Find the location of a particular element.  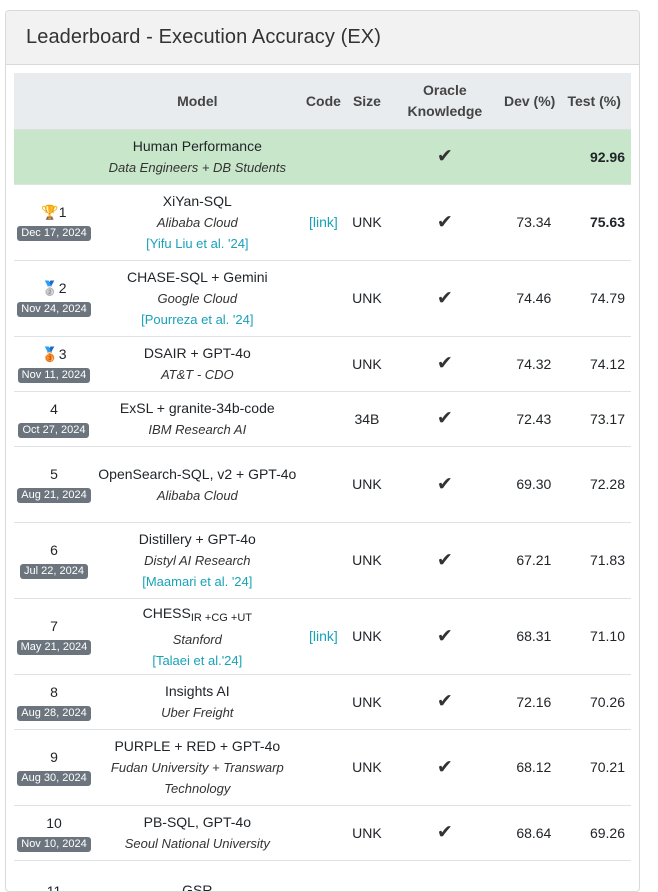

model-org: Seoul National University is located at coordinates (197, 843).